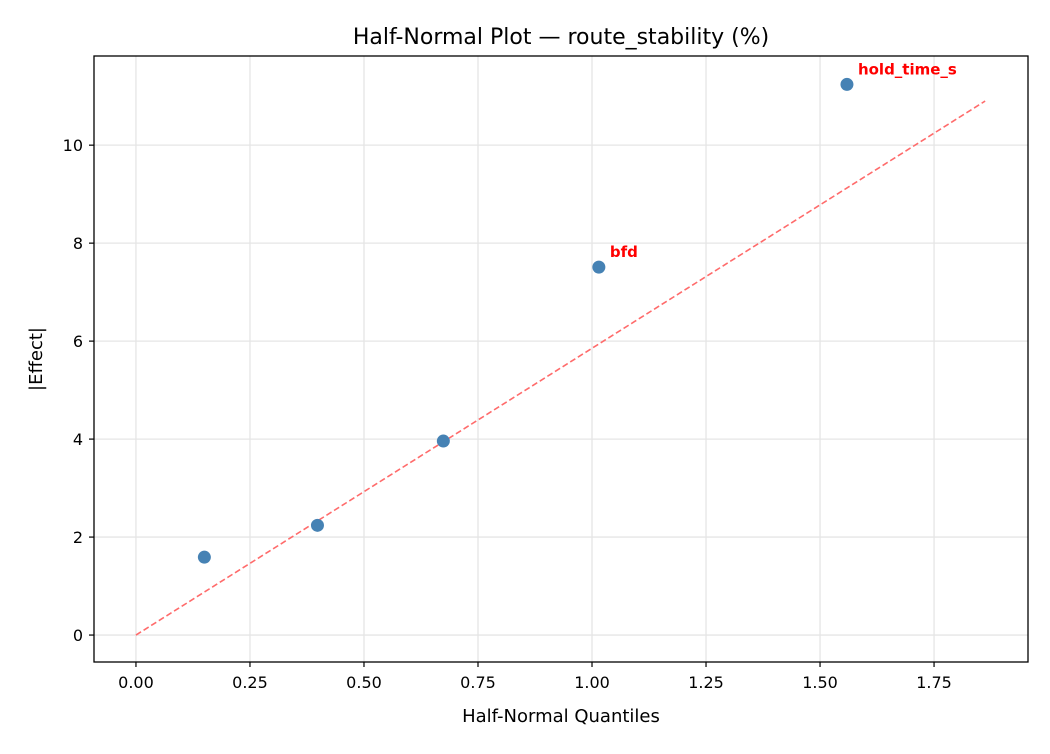 This screenshot has width=1050, height=754. Describe the element at coordinates (907, 69) in the screenshot. I see `point-label: hold_time_s` at that location.